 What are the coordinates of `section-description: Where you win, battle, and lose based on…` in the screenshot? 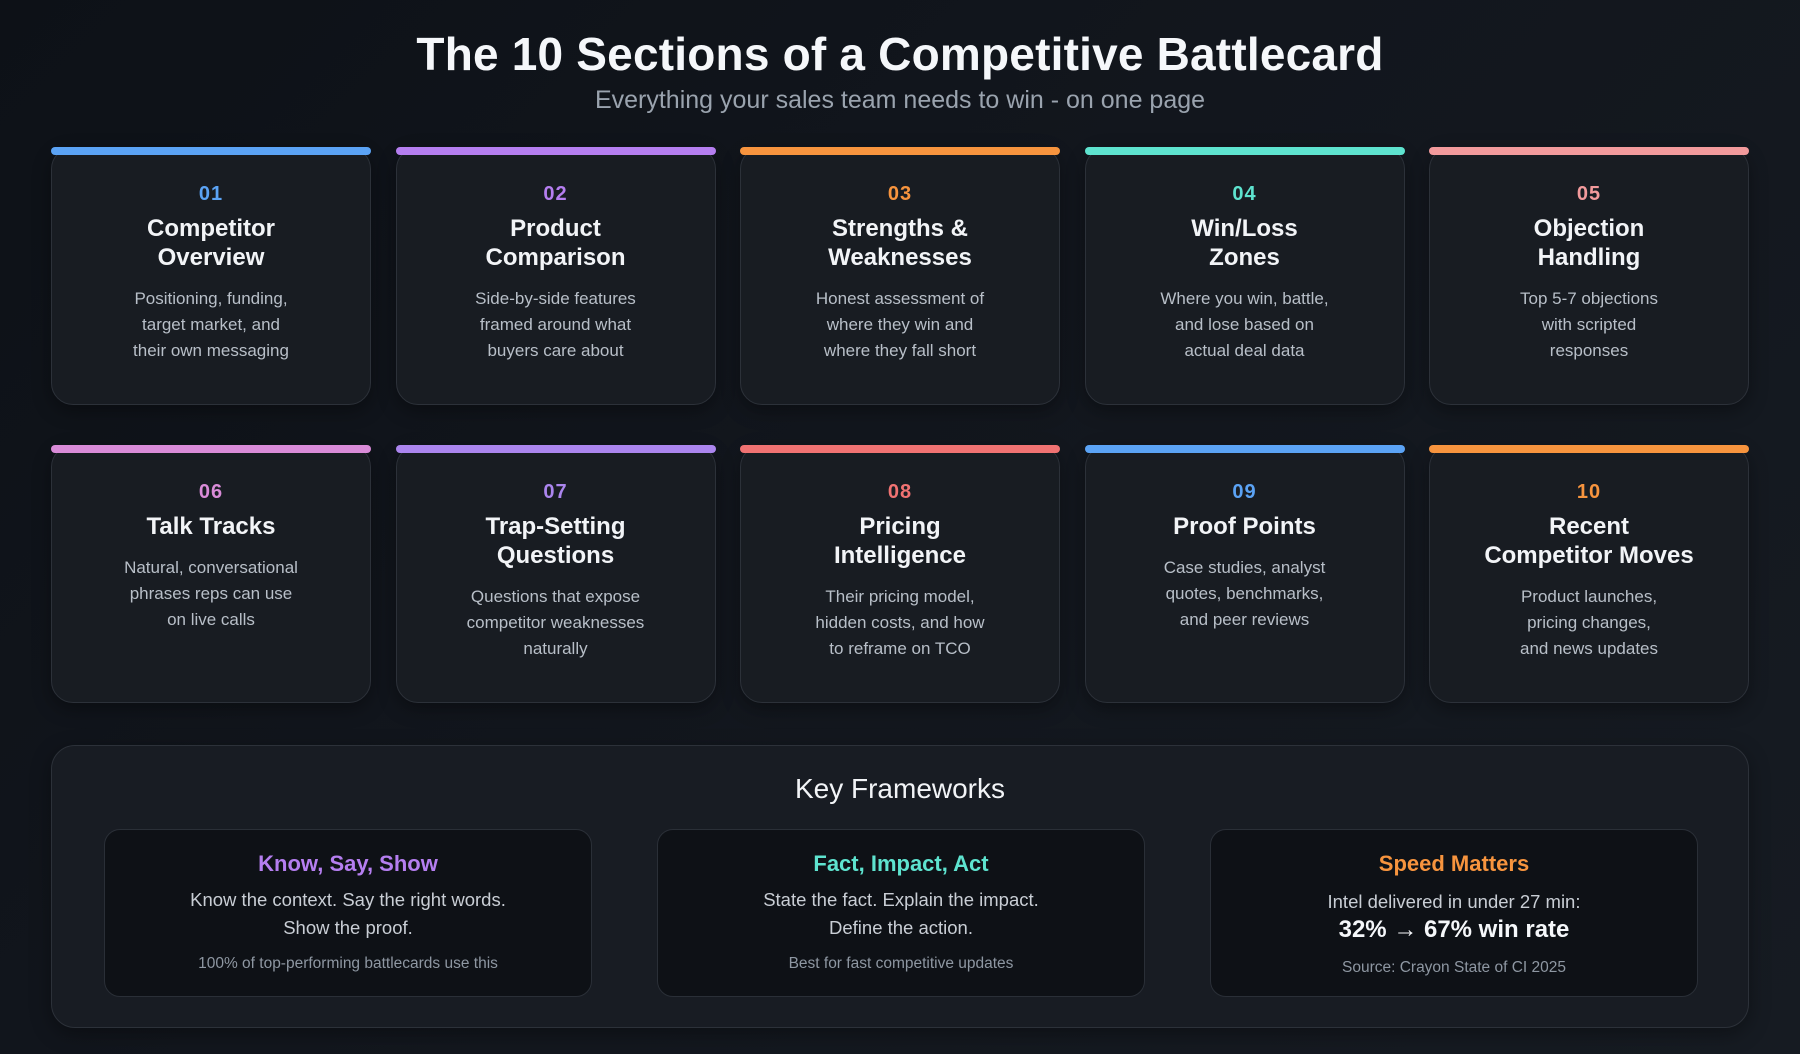 It's located at (1244, 324).